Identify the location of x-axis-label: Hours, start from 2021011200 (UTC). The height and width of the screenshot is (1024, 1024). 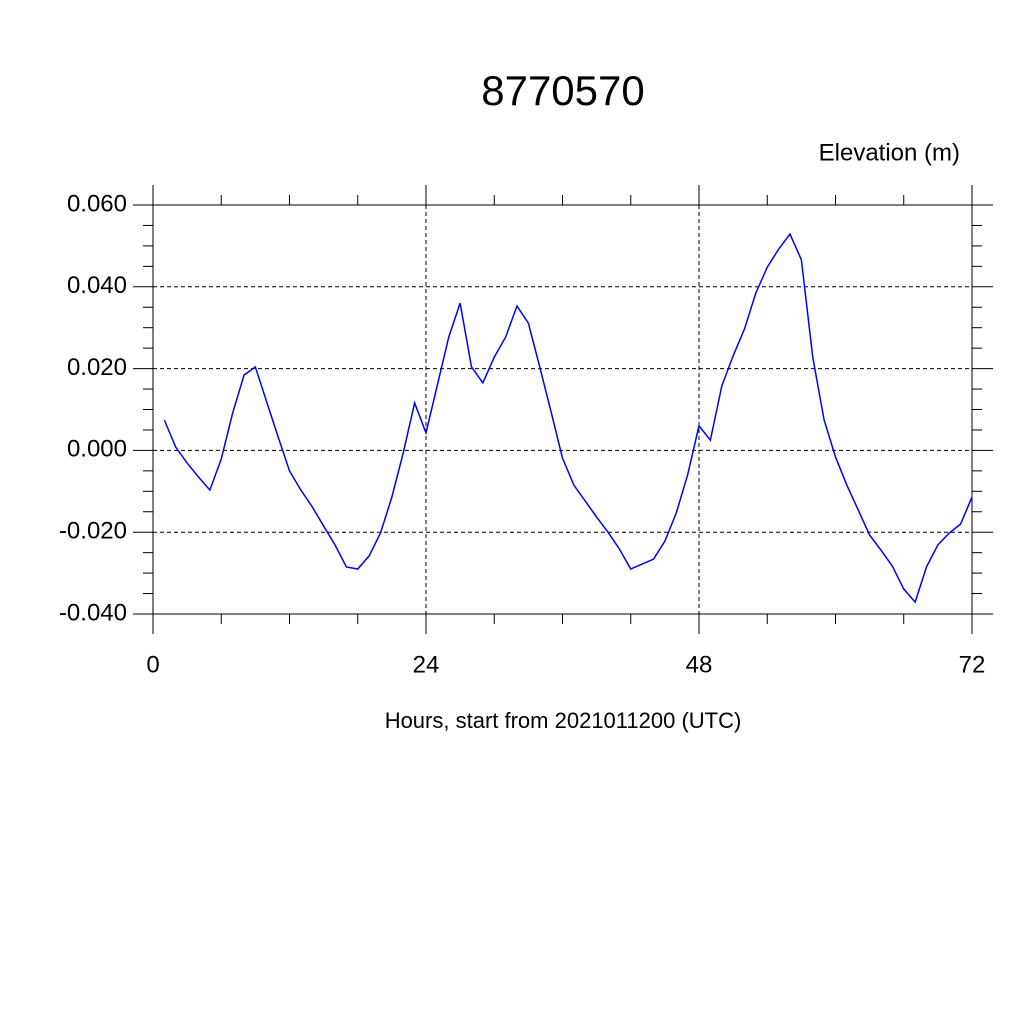
(563, 720).